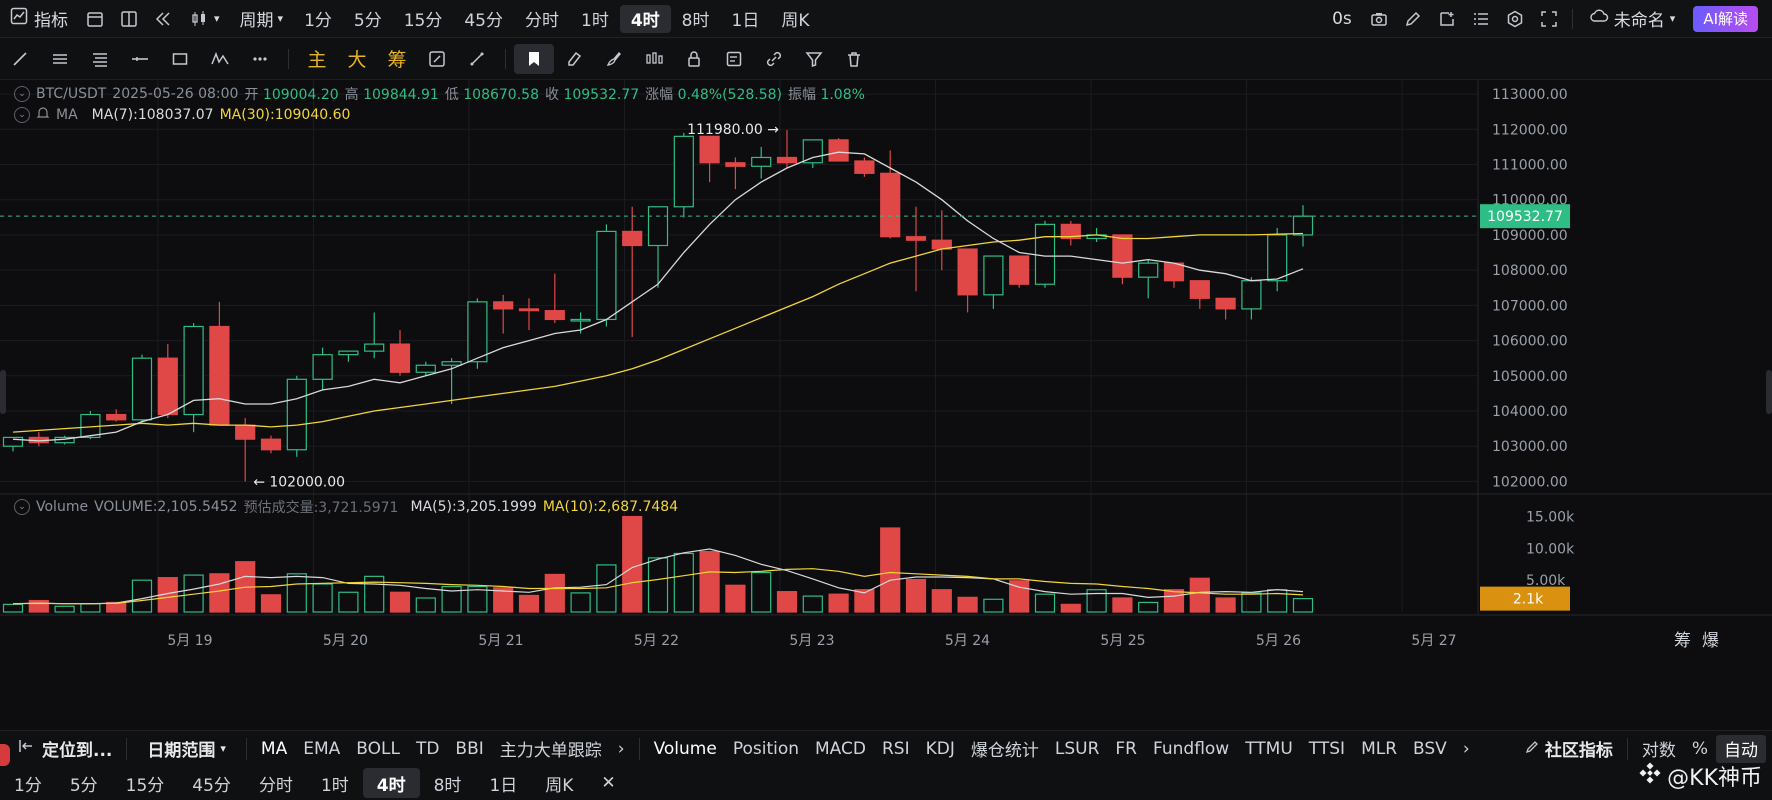 The height and width of the screenshot is (800, 1772). I want to click on bottom-period-tab: 1时, so click(334, 785).